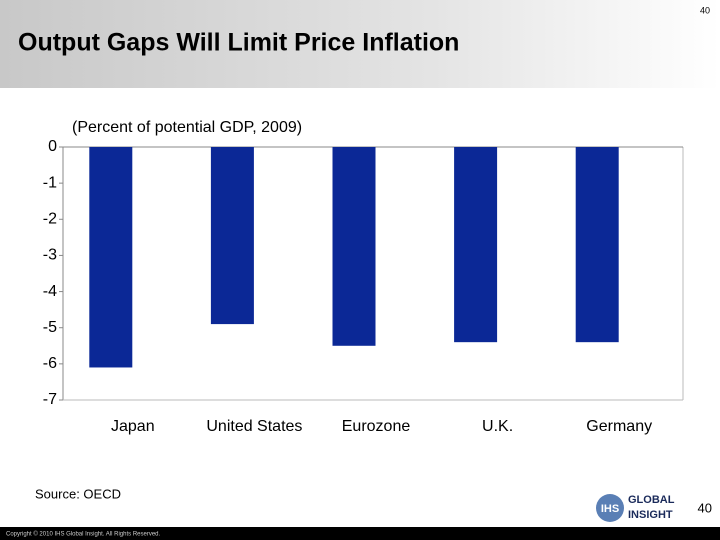 This screenshot has width=720, height=540. Describe the element at coordinates (705, 507) in the screenshot. I see `page-number: 40` at that location.